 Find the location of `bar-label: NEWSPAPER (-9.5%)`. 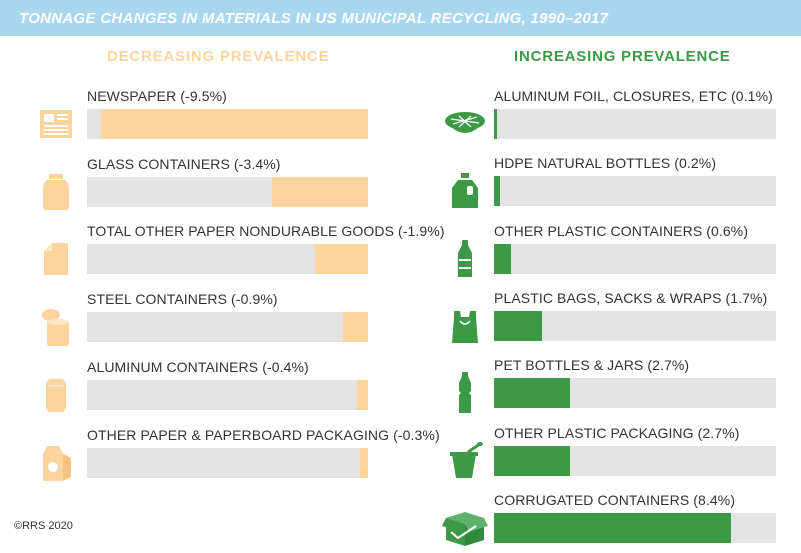

bar-label: NEWSPAPER (-9.5%) is located at coordinates (157, 96).